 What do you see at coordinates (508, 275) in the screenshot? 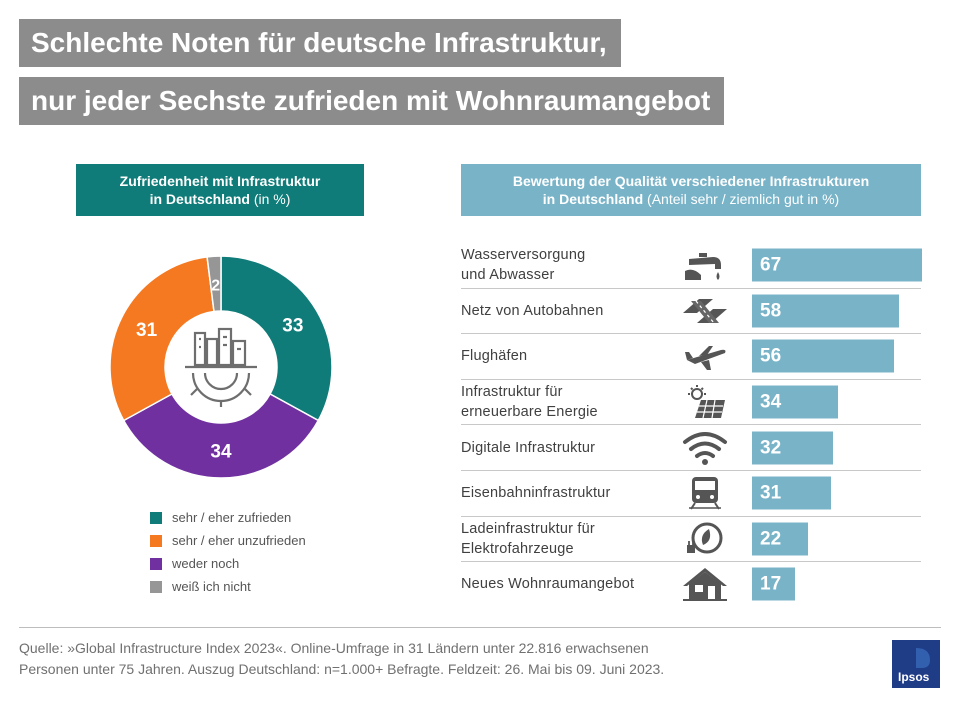
I see `bar-label-line-2: und Abwasser` at bounding box center [508, 275].